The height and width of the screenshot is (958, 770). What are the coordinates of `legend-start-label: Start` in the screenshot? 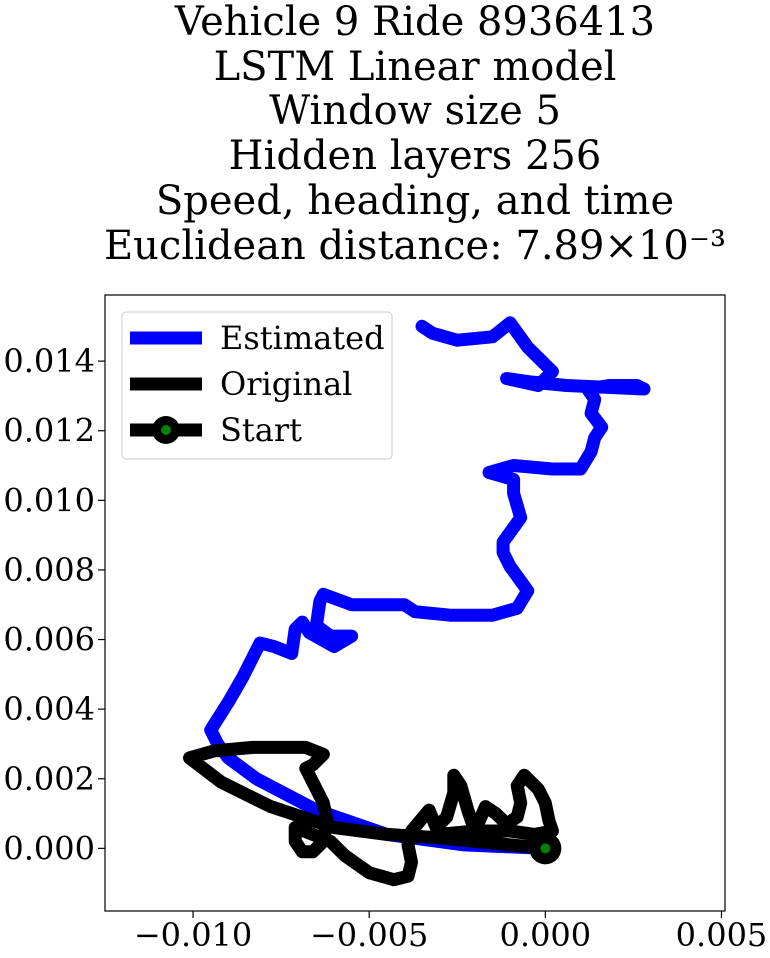 It's located at (261, 430).